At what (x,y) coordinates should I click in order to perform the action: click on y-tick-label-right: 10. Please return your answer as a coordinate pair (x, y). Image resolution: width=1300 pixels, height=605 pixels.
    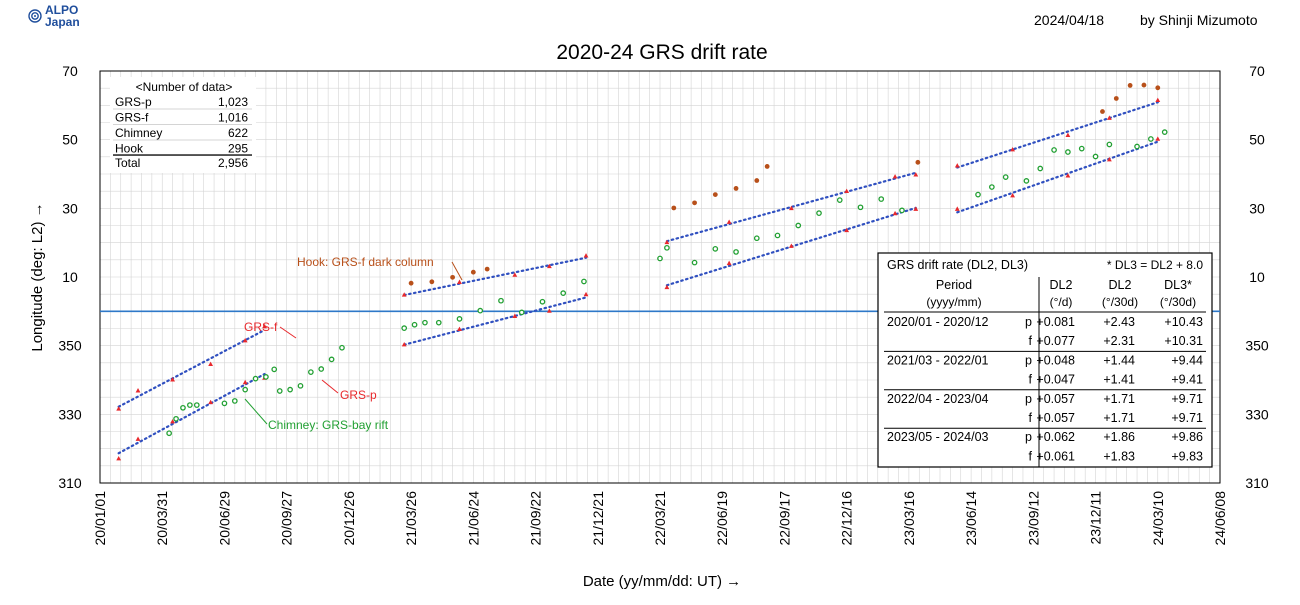
    Looking at the image, I should click on (1257, 277).